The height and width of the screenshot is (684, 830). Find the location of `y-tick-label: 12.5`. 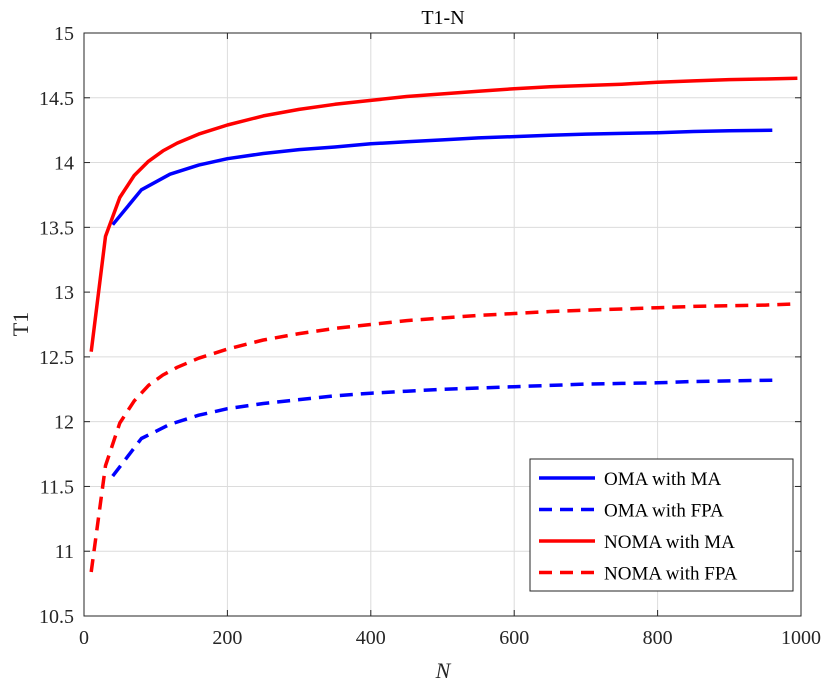

y-tick-label: 12.5 is located at coordinates (56, 358).